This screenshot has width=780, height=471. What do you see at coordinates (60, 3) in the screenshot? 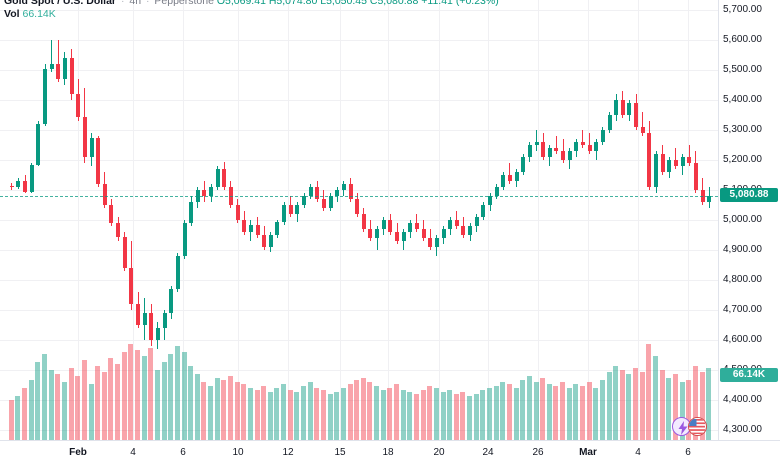
I see `symbol-name: Gold Spot / U.S. Dollar` at bounding box center [60, 3].